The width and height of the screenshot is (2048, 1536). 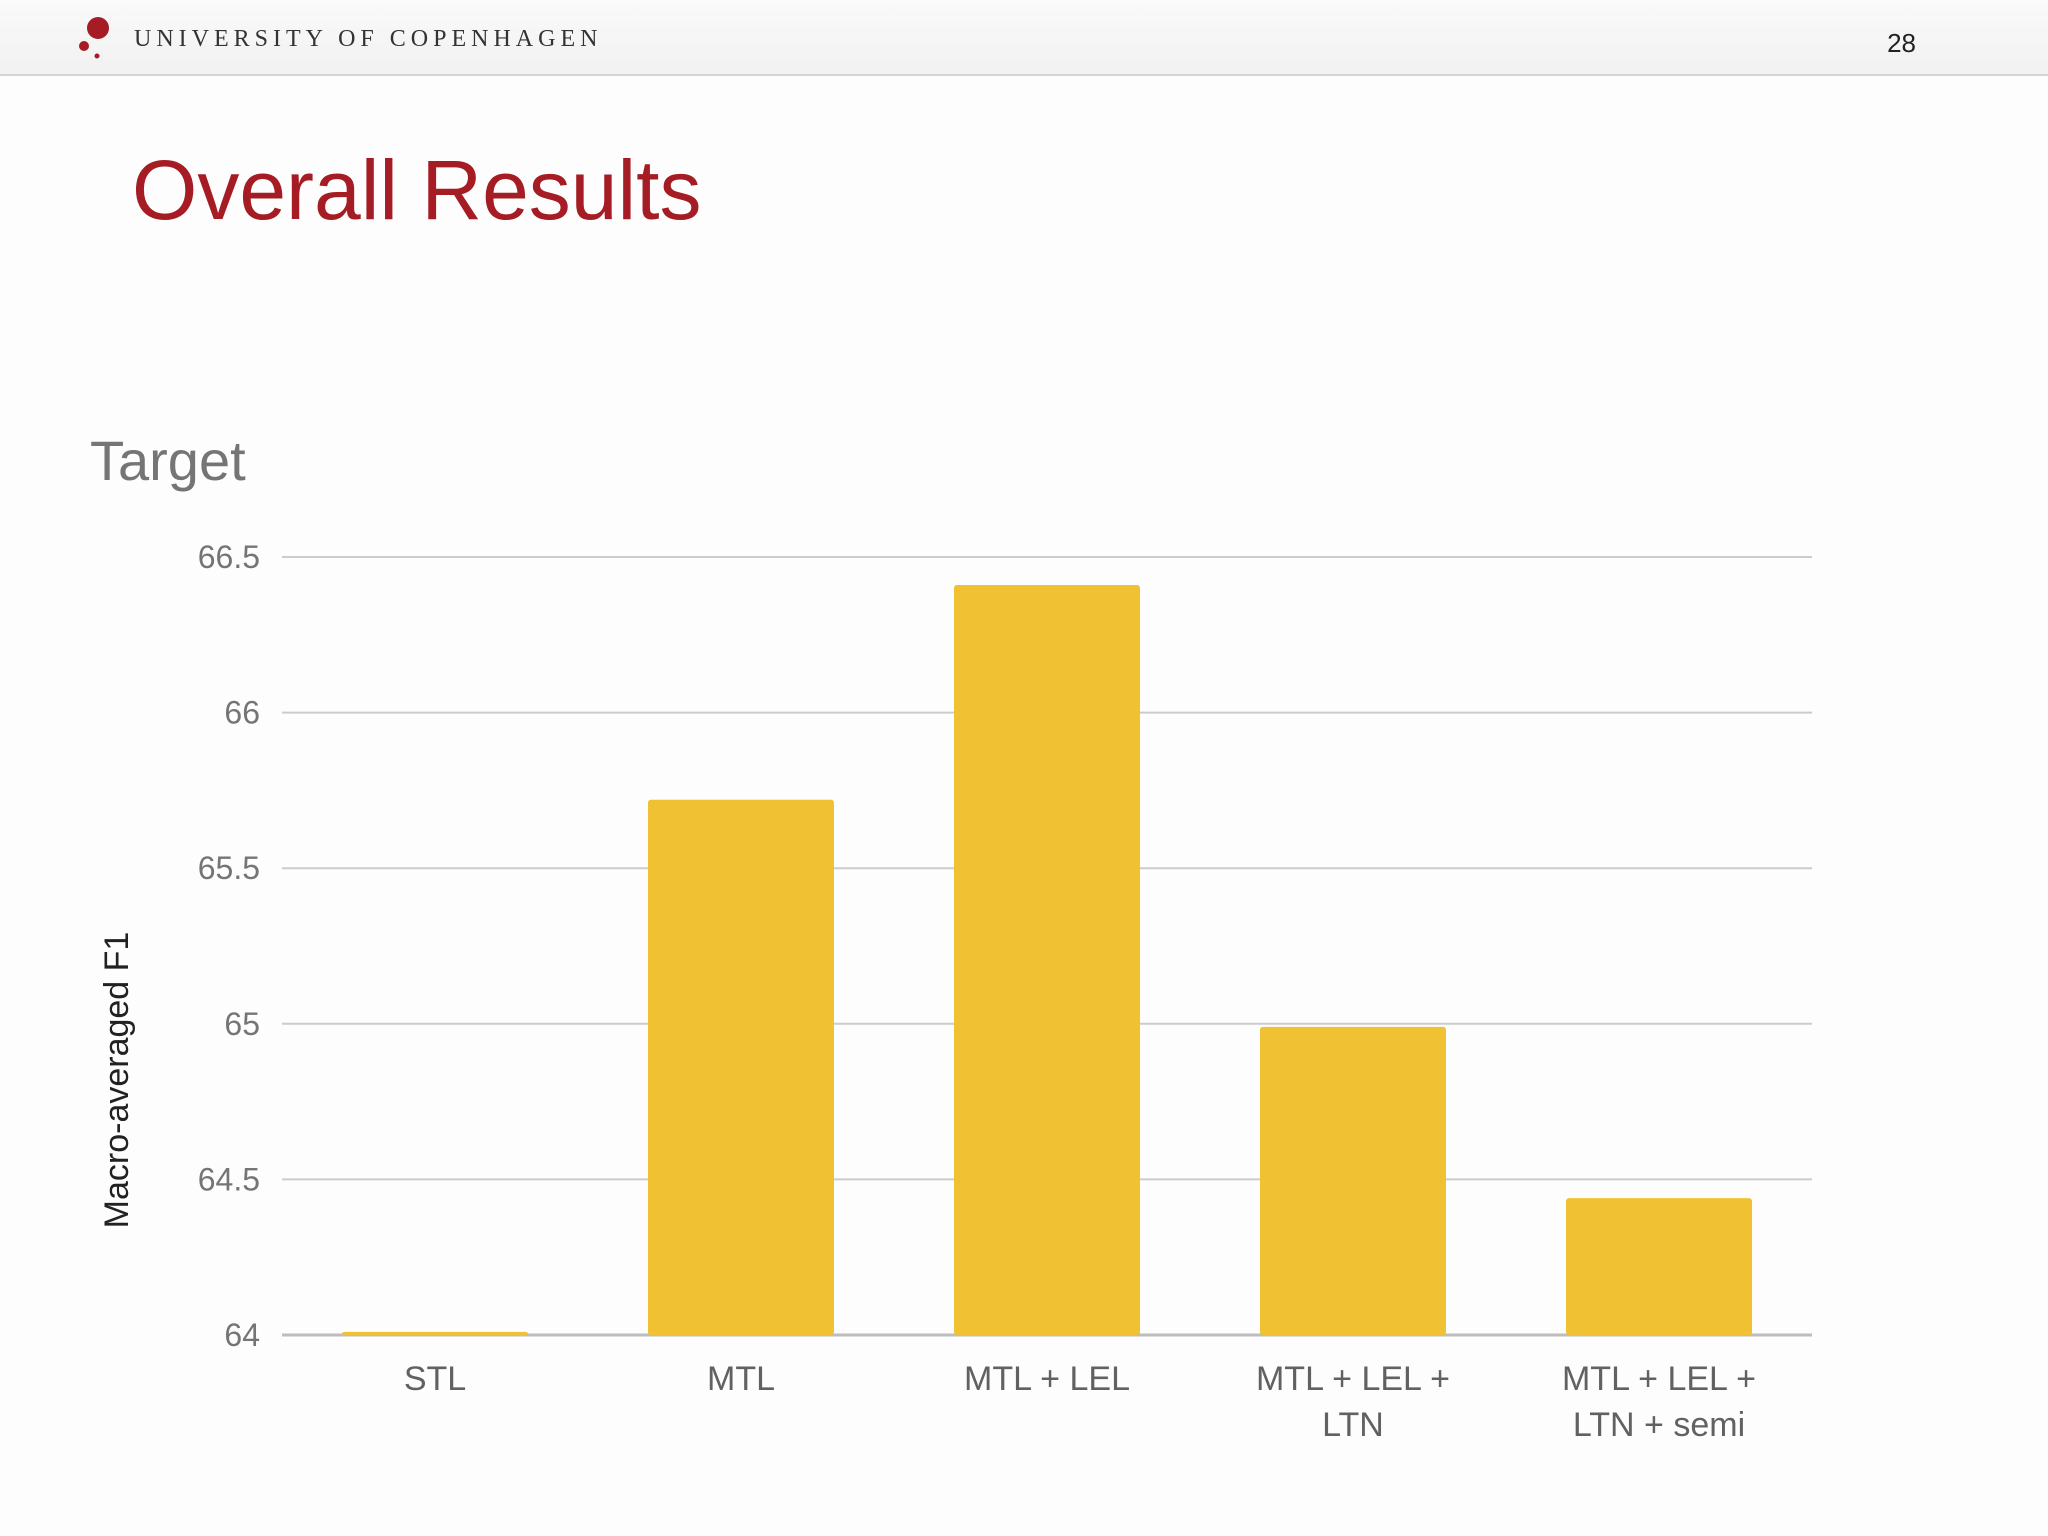 I want to click on university-logo, so click(x=94, y=38).